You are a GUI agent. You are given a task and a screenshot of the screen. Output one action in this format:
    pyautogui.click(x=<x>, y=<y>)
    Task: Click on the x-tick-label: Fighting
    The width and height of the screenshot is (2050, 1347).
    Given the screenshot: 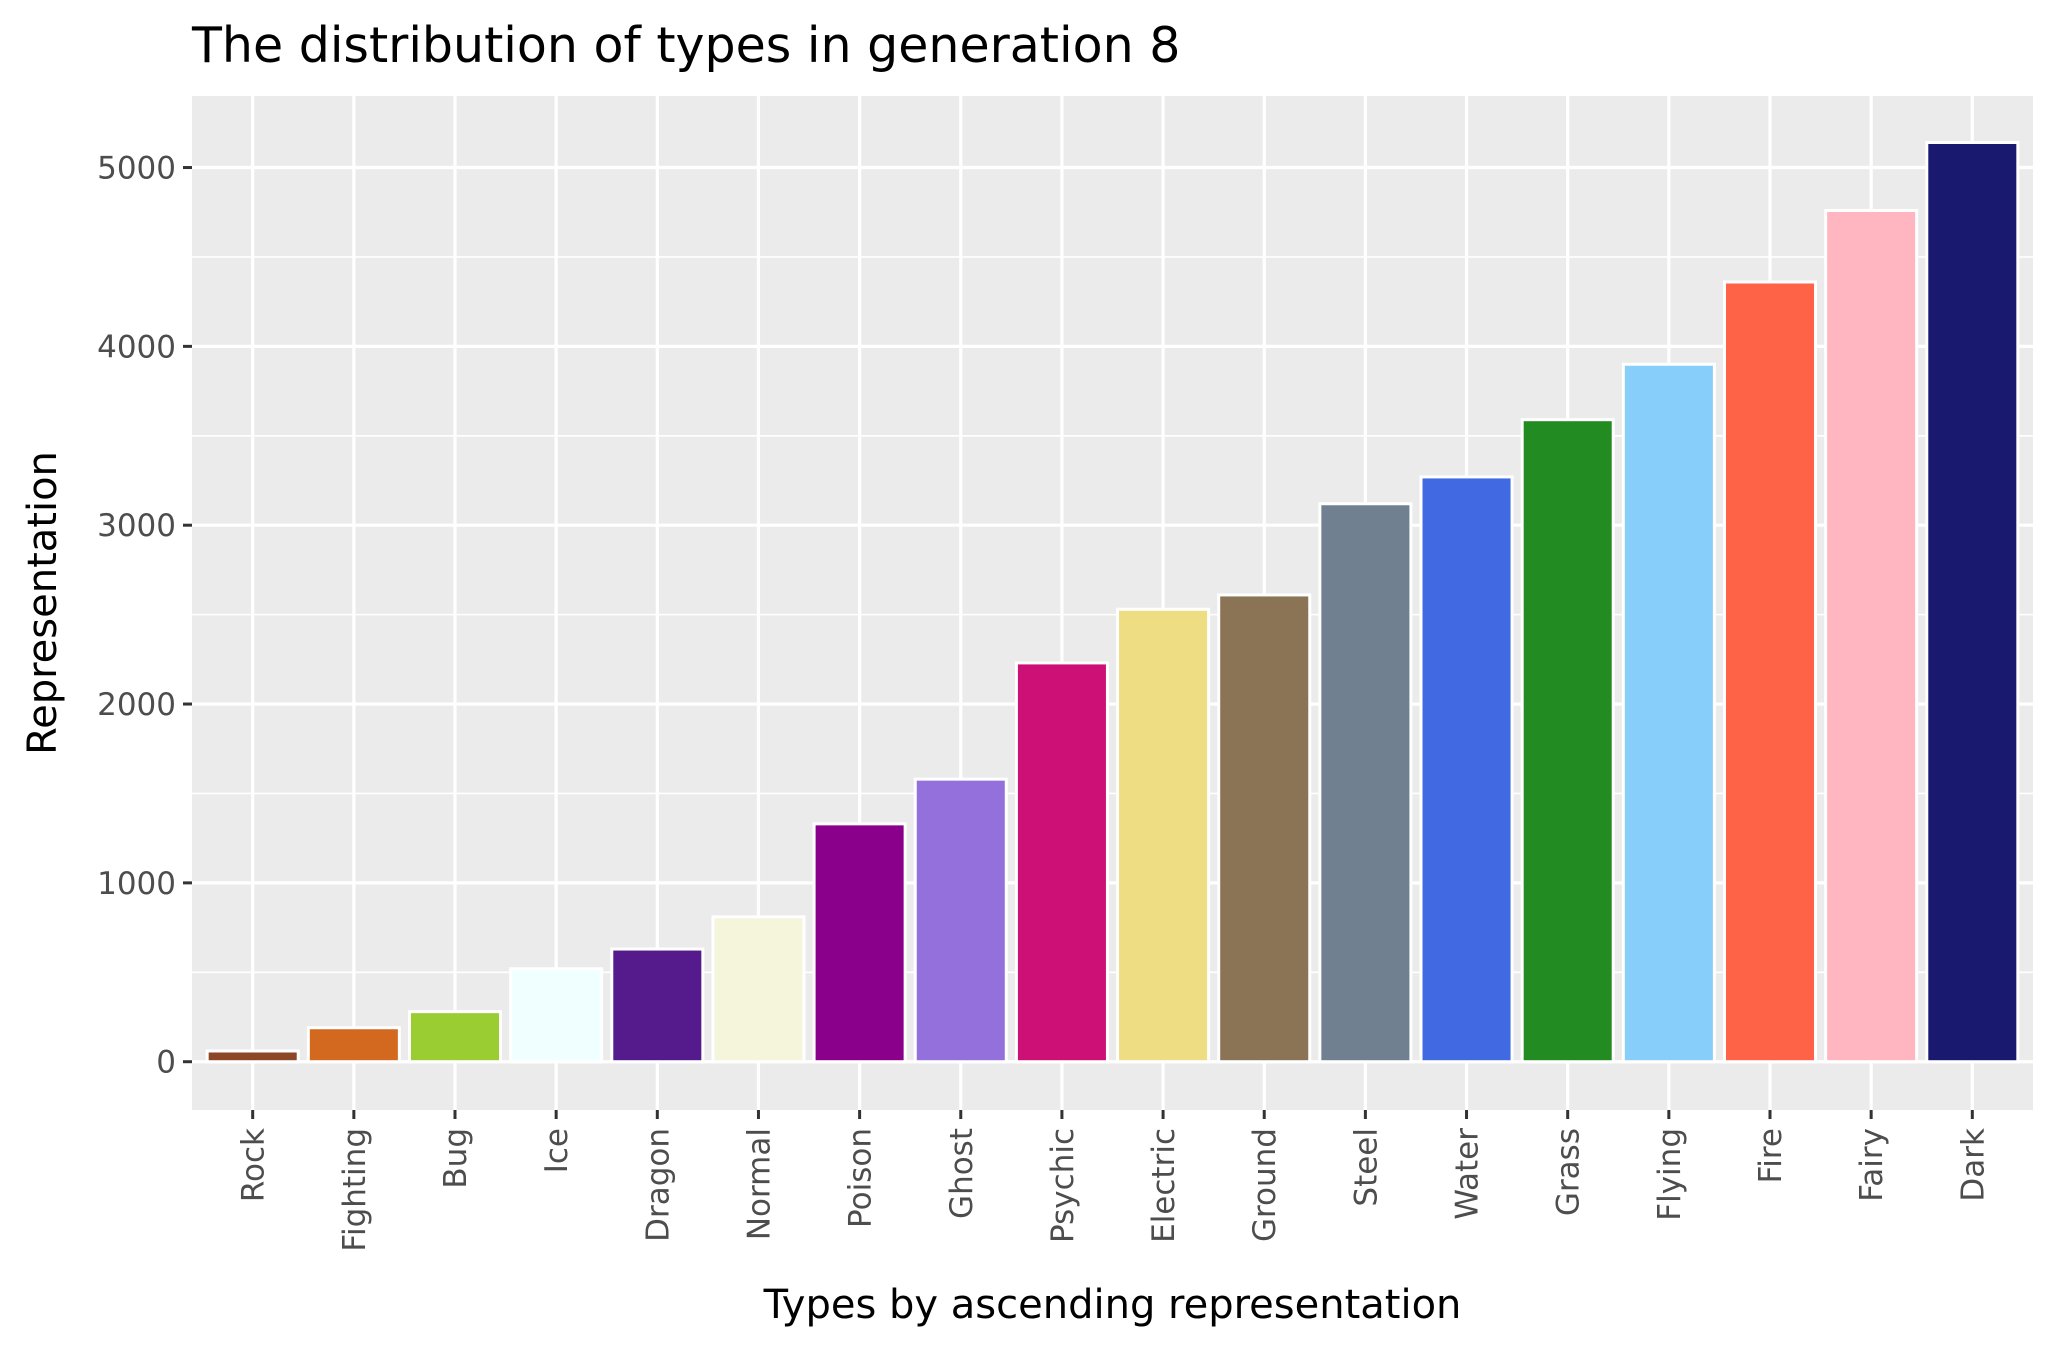 What is the action you would take?
    pyautogui.click(x=355, y=1190)
    